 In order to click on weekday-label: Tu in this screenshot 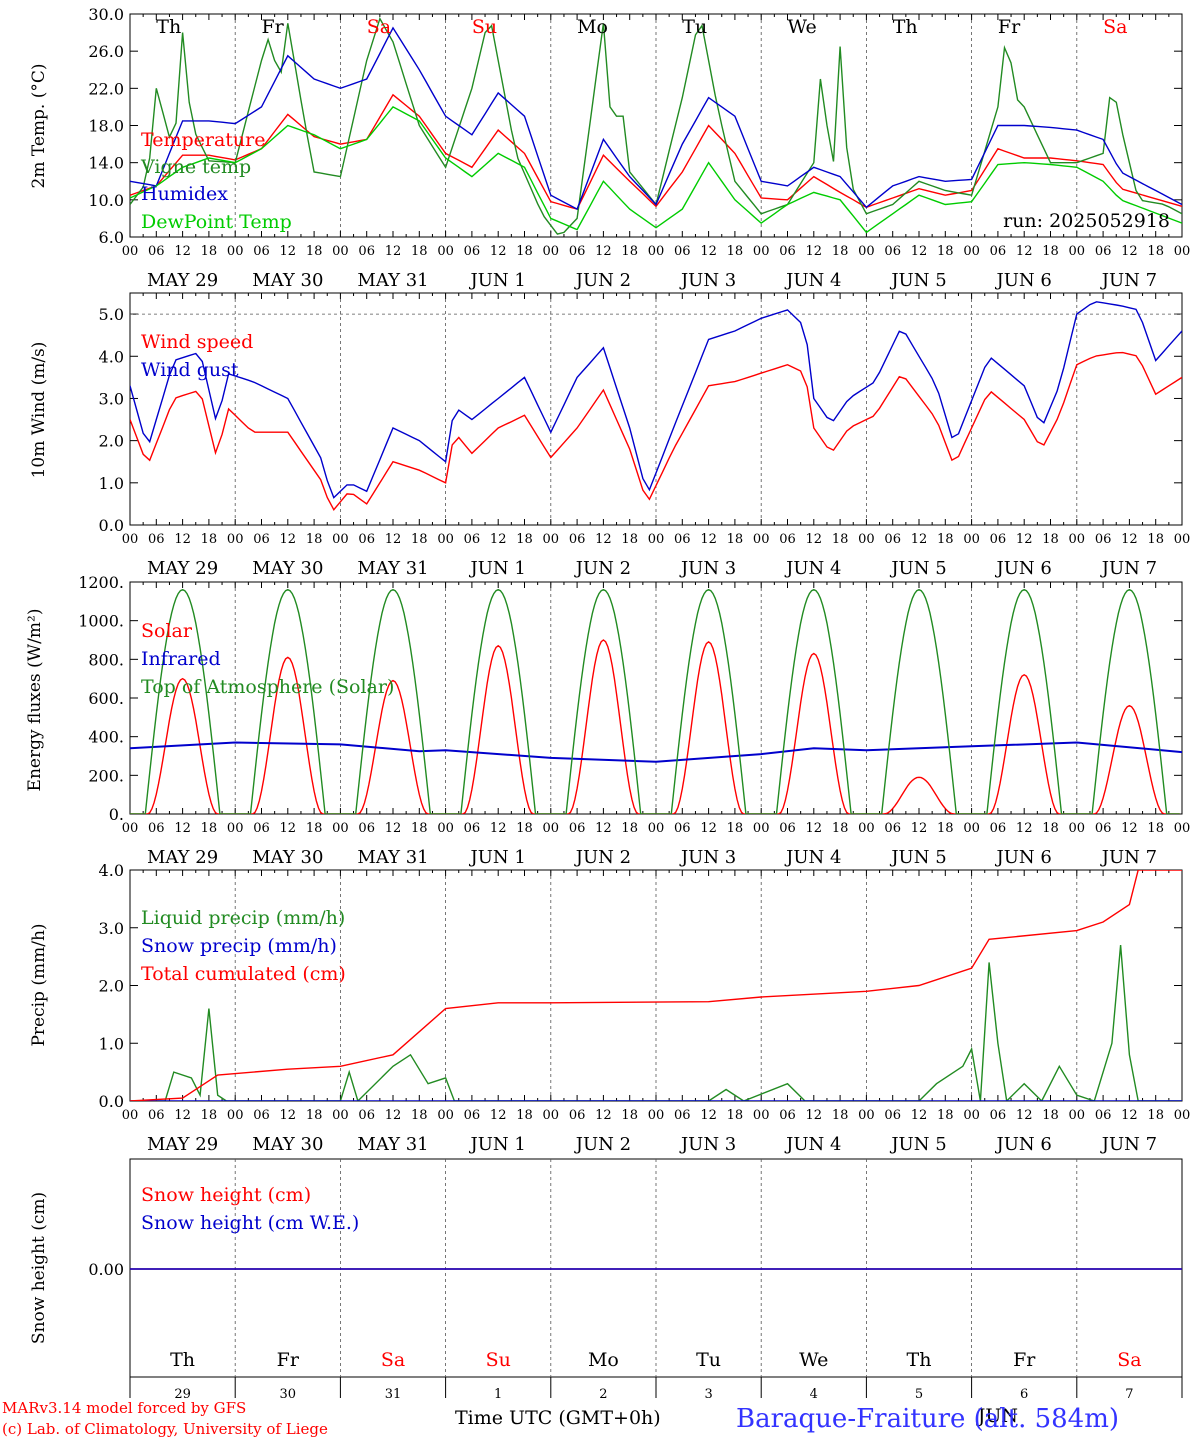, I will do `click(708, 1360)`.